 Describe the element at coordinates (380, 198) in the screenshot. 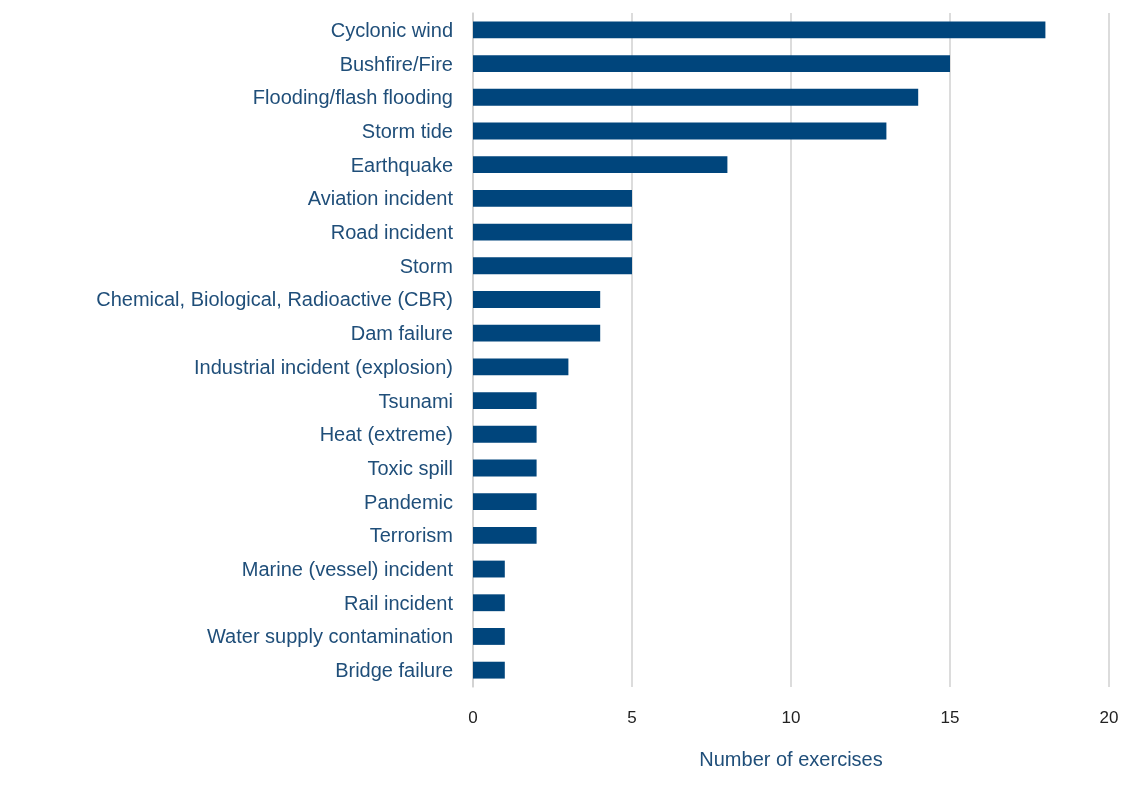

I see `y-tick-label: Aviation incident` at that location.